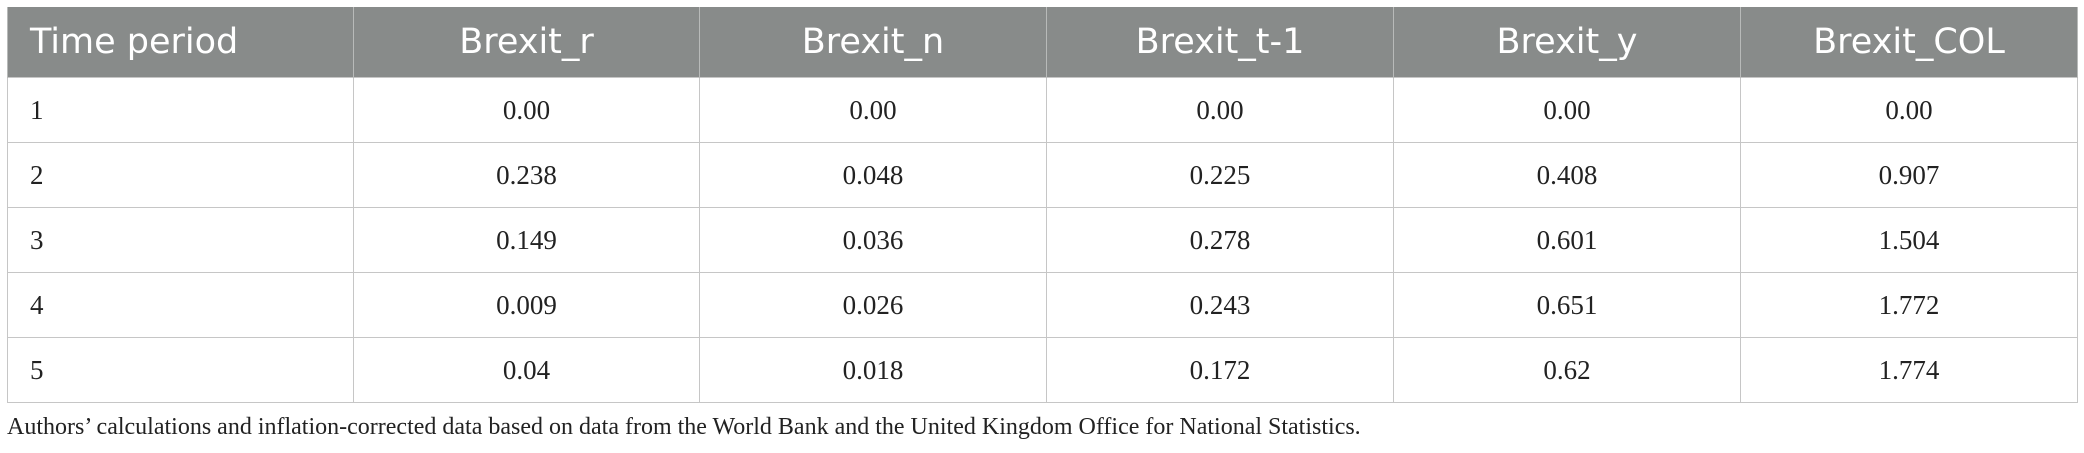 The height and width of the screenshot is (453, 2084). I want to click on table-cell: 0.048, so click(873, 175).